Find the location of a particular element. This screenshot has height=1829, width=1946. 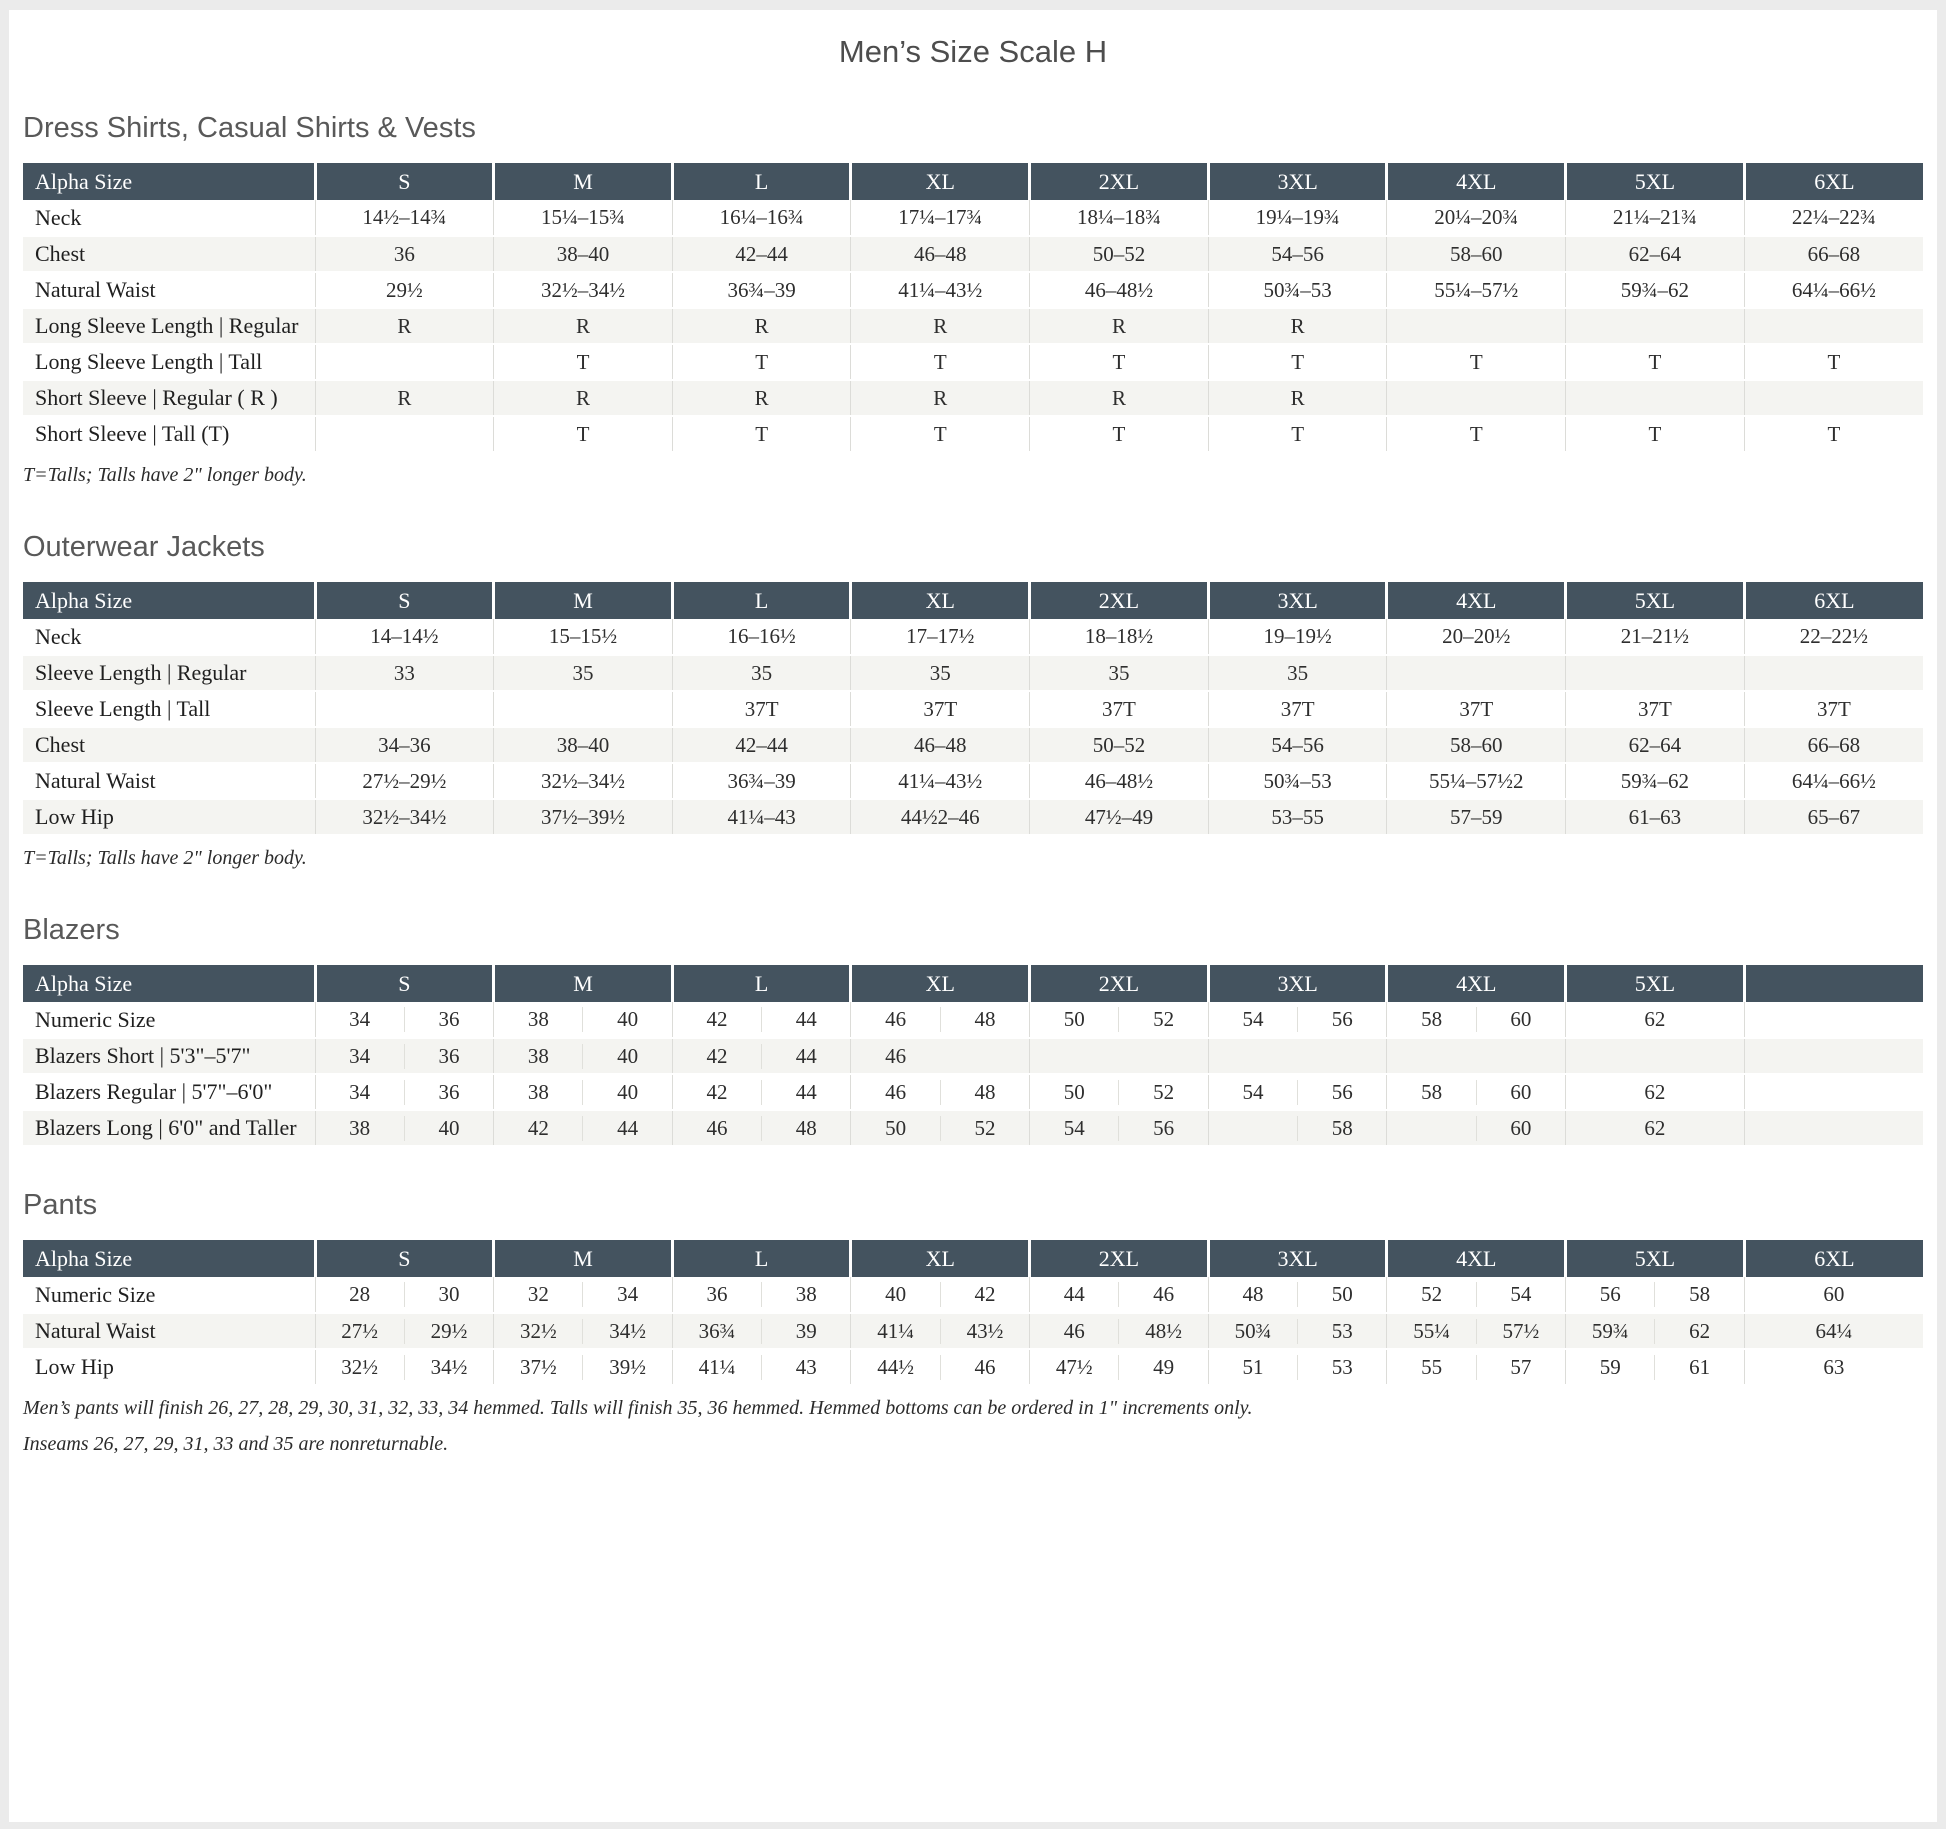

split-cell-value: 32½ is located at coordinates (538, 1330).